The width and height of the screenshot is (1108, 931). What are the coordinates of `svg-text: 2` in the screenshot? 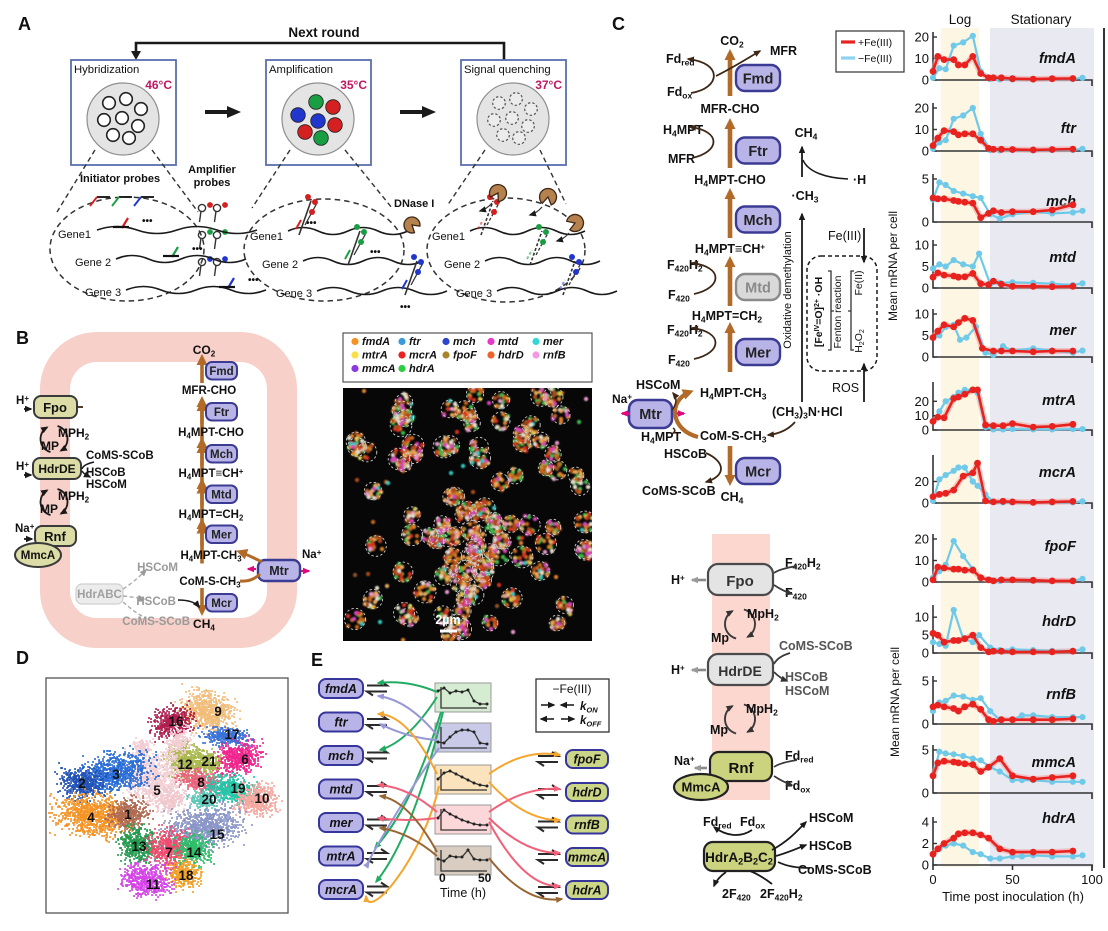 It's located at (82, 783).